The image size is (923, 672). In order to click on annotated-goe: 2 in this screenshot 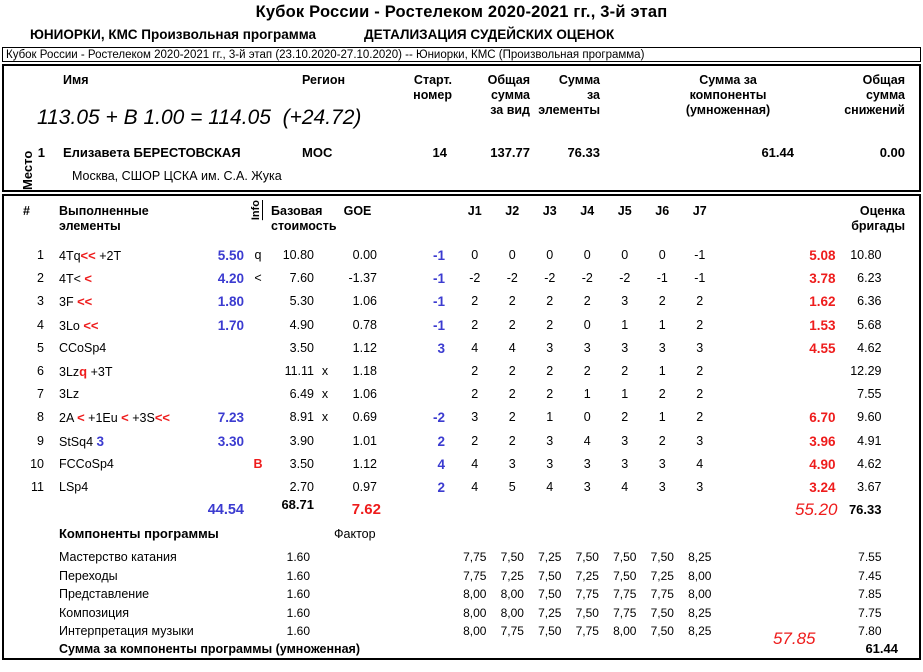, I will do `click(441, 487)`.